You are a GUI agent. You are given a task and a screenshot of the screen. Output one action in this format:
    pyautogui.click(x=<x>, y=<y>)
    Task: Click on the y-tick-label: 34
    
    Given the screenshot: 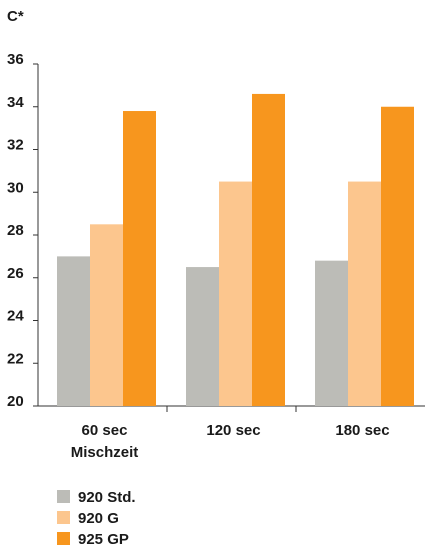 What is the action you would take?
    pyautogui.click(x=15, y=102)
    